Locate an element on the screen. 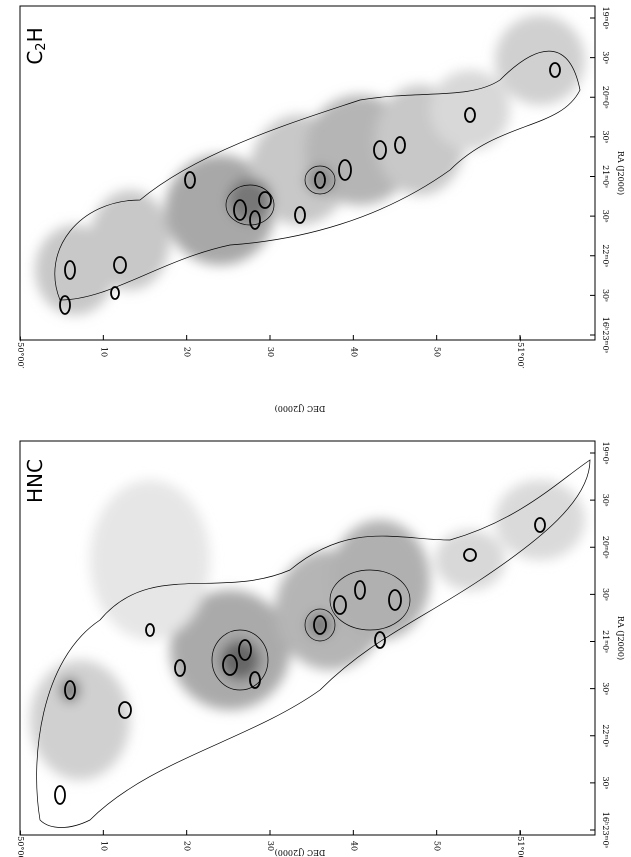 The height and width of the screenshot is (857, 631). panel-label-part: HNC is located at coordinates (35, 481).